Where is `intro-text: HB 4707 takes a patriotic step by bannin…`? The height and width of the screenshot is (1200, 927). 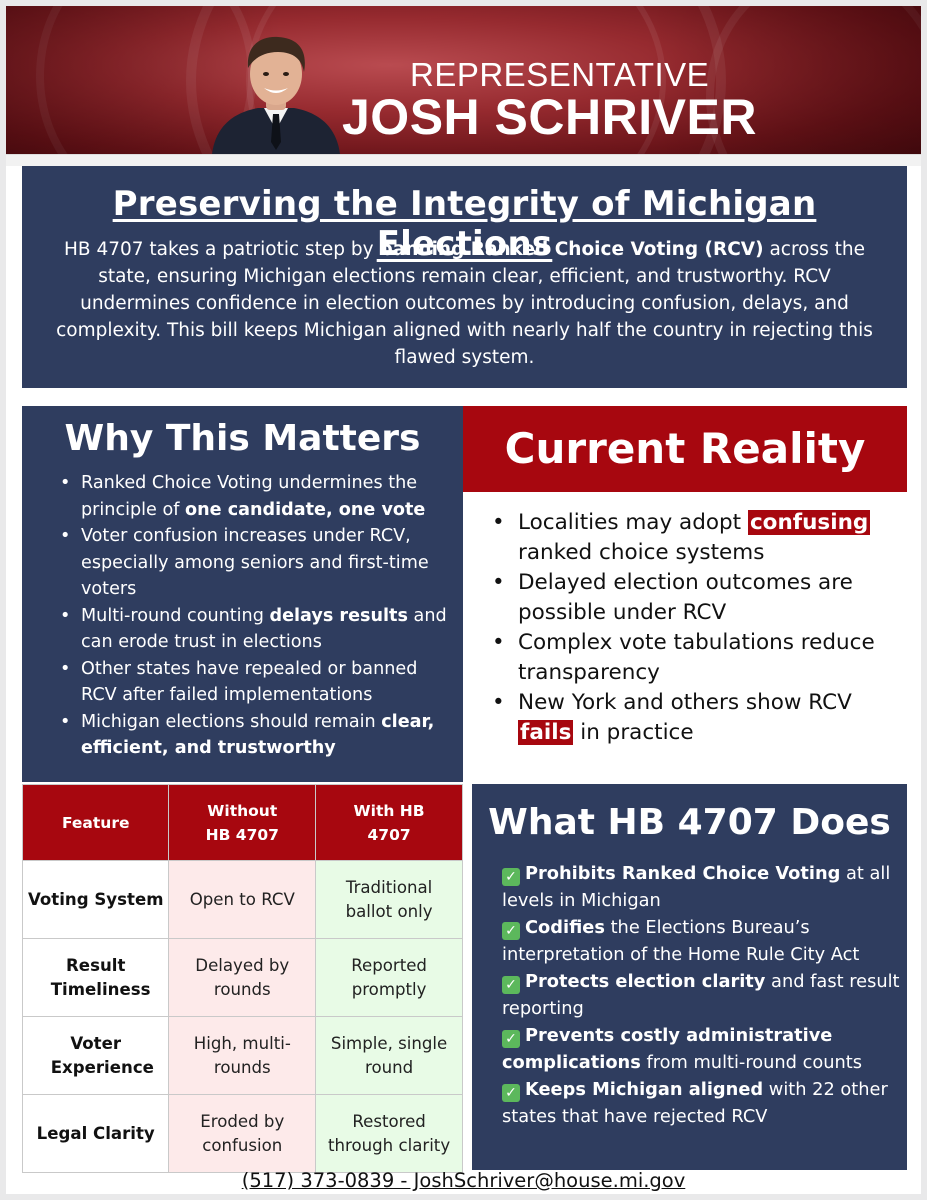 intro-text: HB 4707 takes a patriotic step by bannin… is located at coordinates (464, 303).